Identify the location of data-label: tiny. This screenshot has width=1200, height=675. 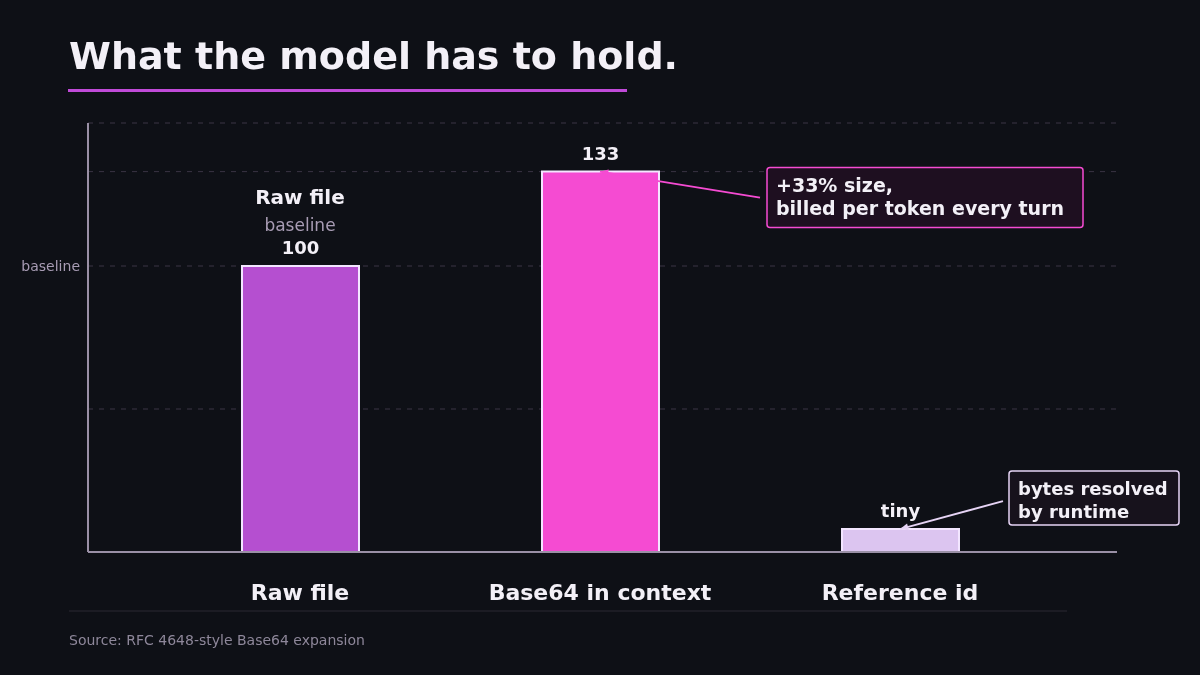
(900, 511).